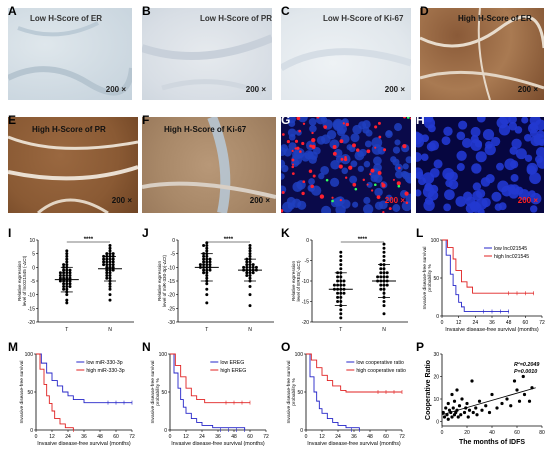 This screenshot has height=451, width=550. Describe the element at coordinates (100, 437) in the screenshot. I see `x-tick-label: 48` at that location.